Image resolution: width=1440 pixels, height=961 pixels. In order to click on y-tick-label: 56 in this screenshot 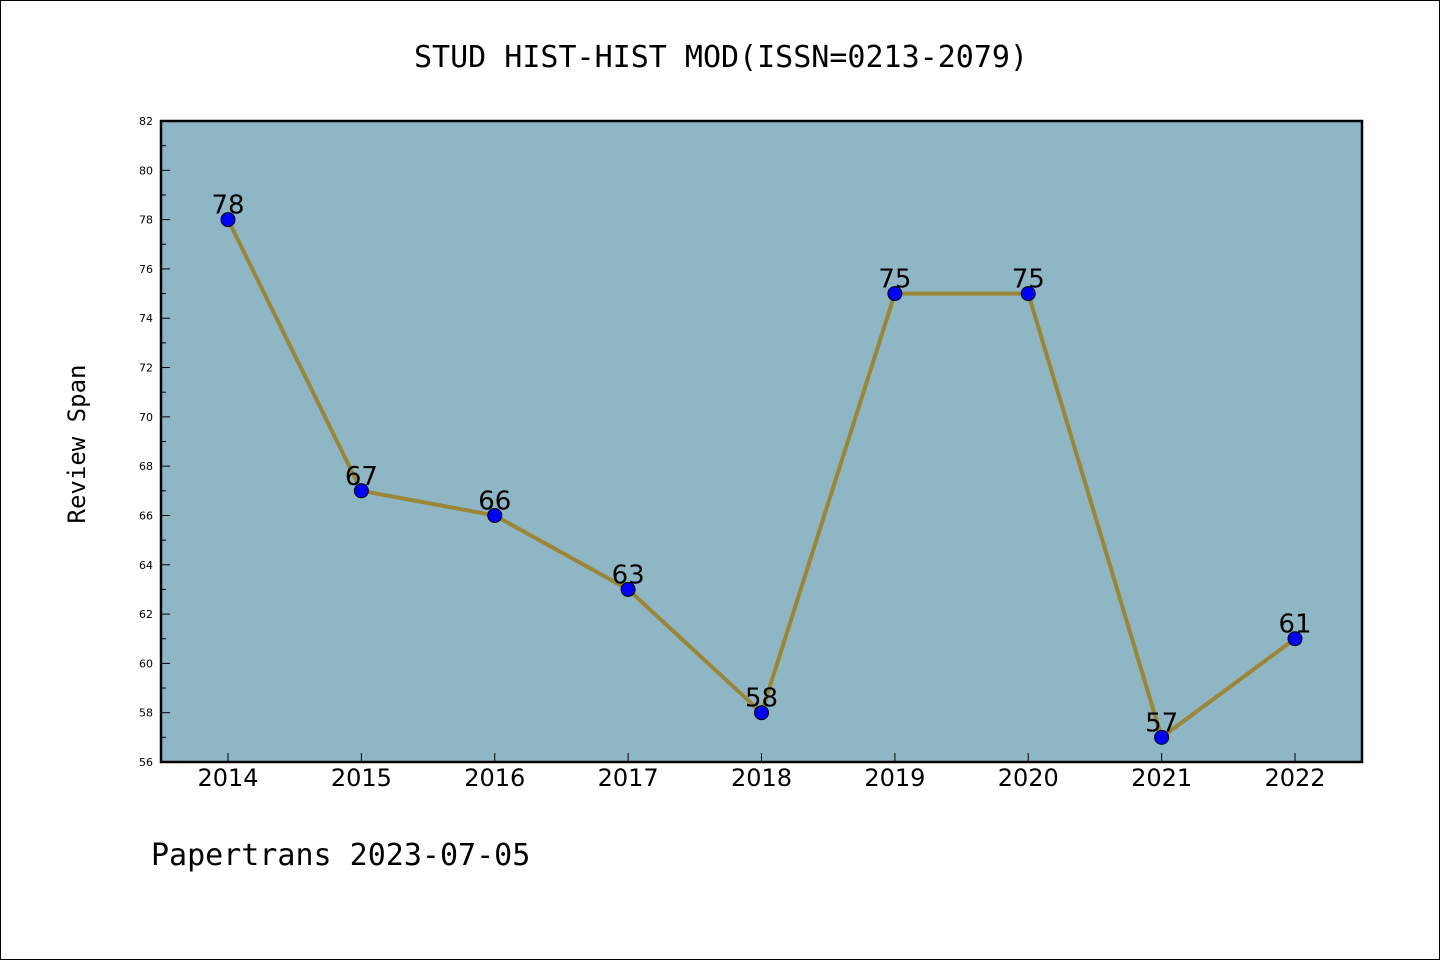, I will do `click(146, 762)`.